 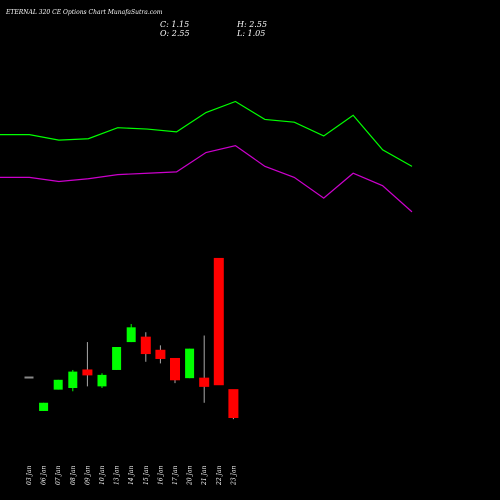 What do you see at coordinates (160, 475) in the screenshot?
I see `x-tick-label: 16 Jan` at bounding box center [160, 475].